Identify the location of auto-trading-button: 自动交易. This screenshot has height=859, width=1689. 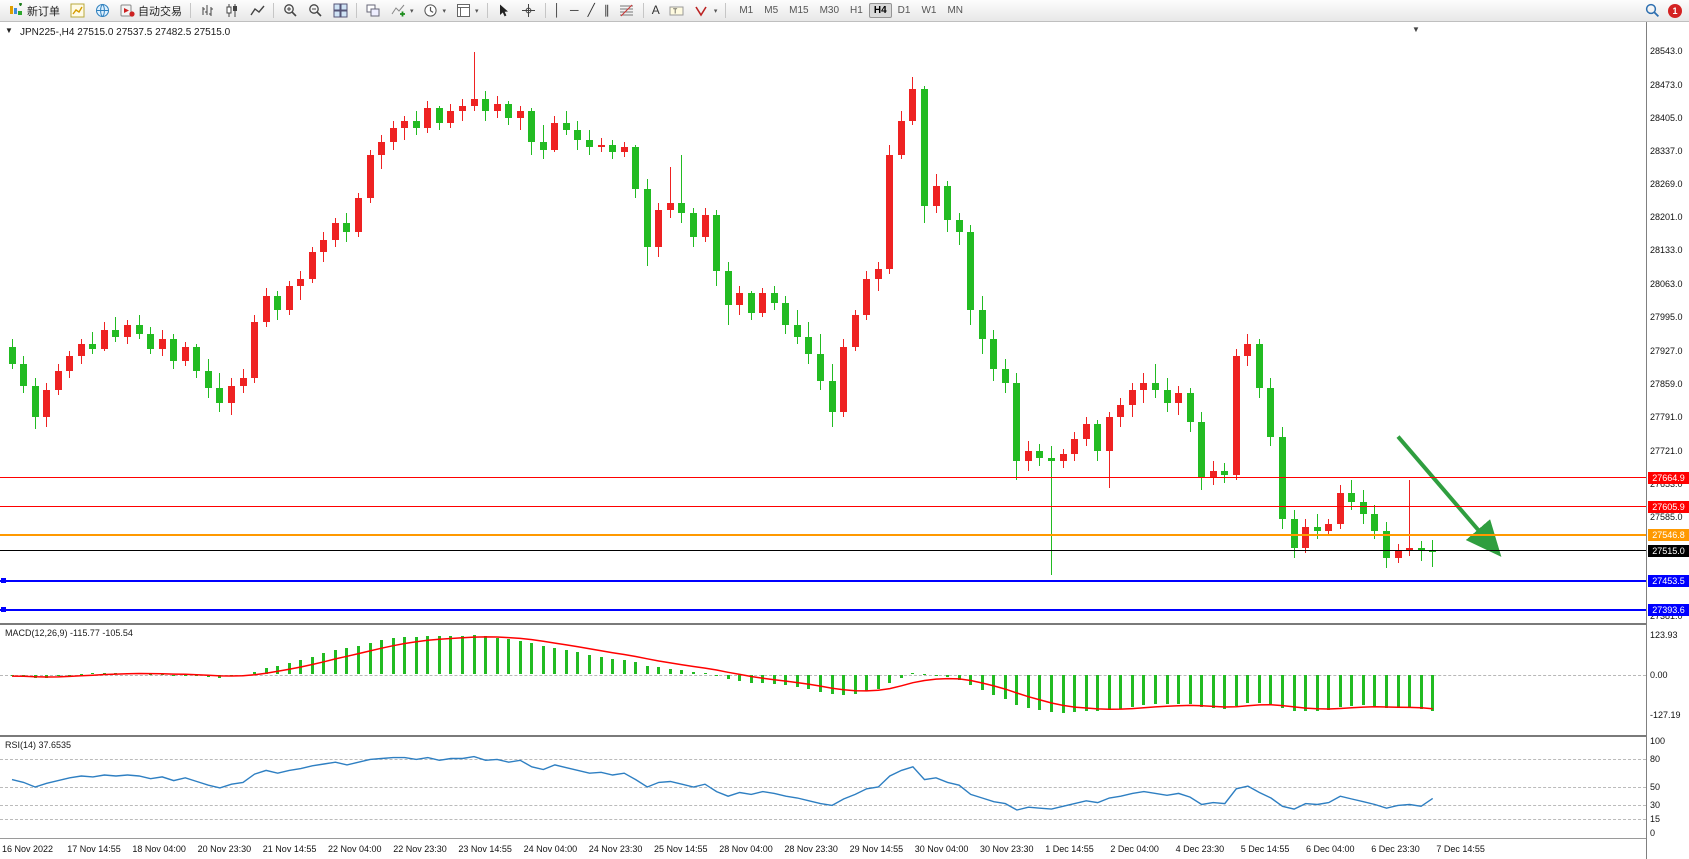
(150, 10).